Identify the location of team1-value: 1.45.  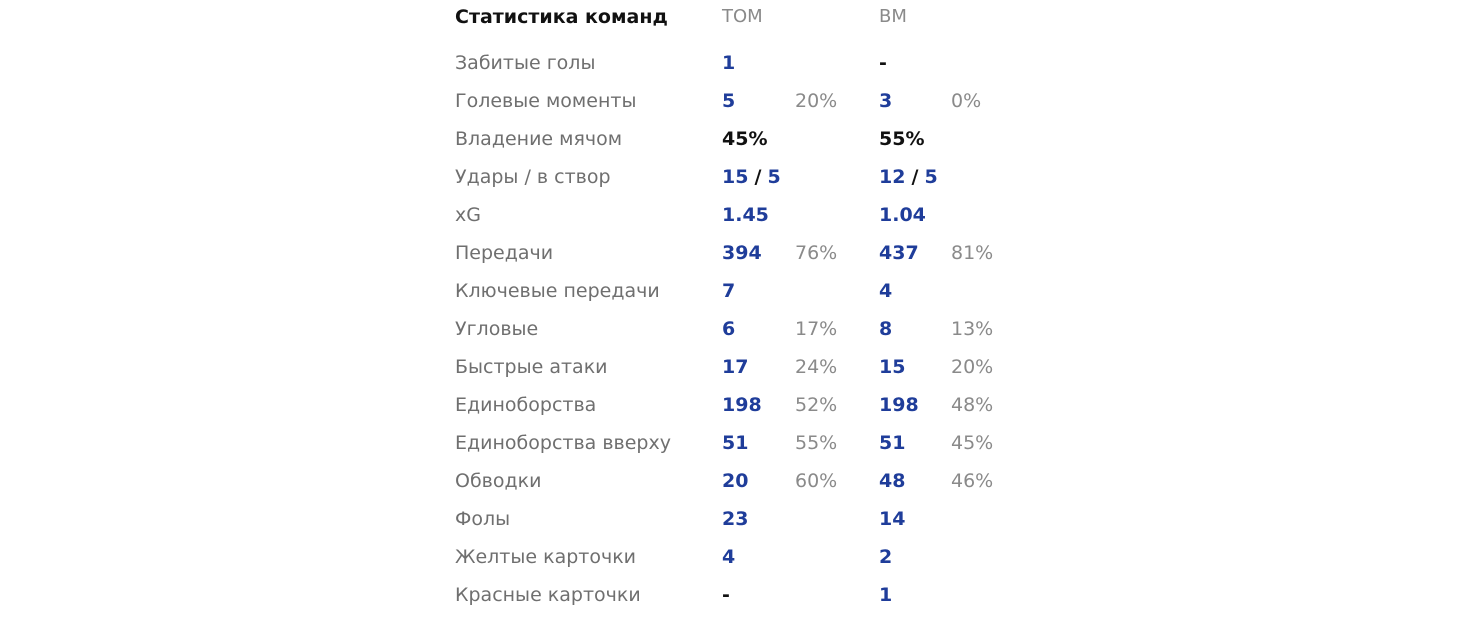
(745, 215).